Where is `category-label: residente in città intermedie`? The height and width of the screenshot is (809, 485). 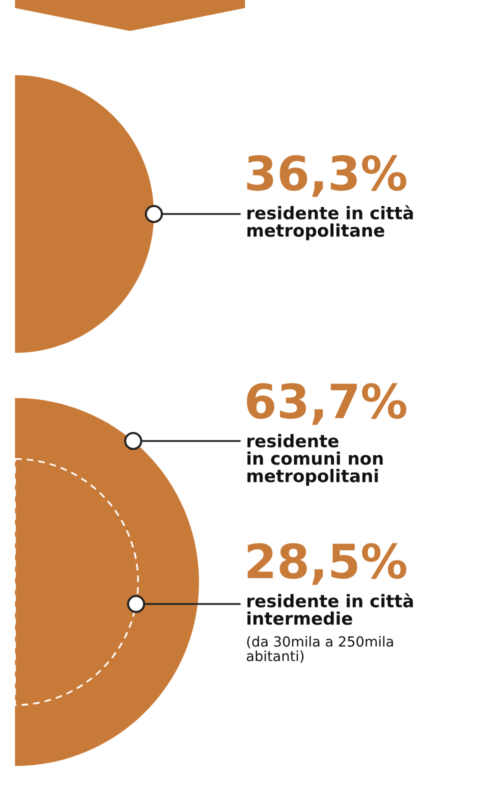
category-label: residente in città intermedie is located at coordinates (330, 609).